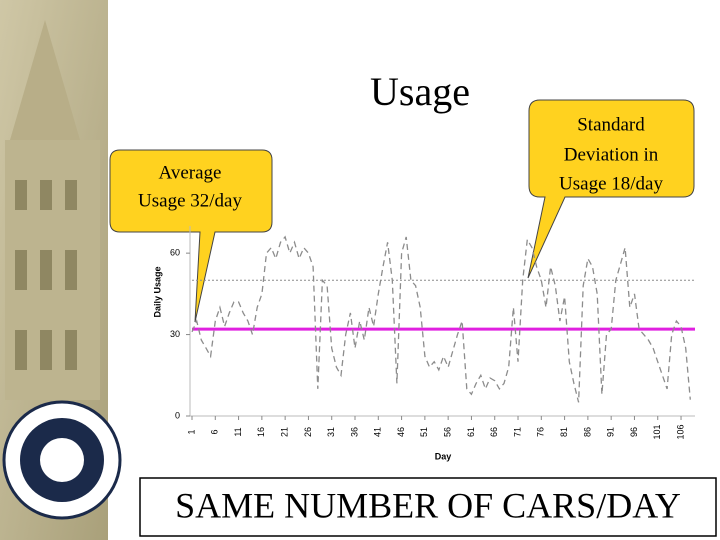 The height and width of the screenshot is (540, 720). What do you see at coordinates (634, 432) in the screenshot?
I see `x-tick-label: 96` at bounding box center [634, 432].